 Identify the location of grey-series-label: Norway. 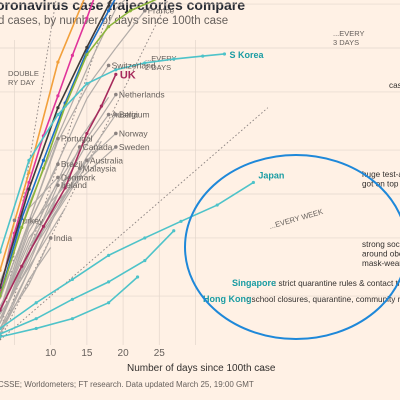
(134, 133).